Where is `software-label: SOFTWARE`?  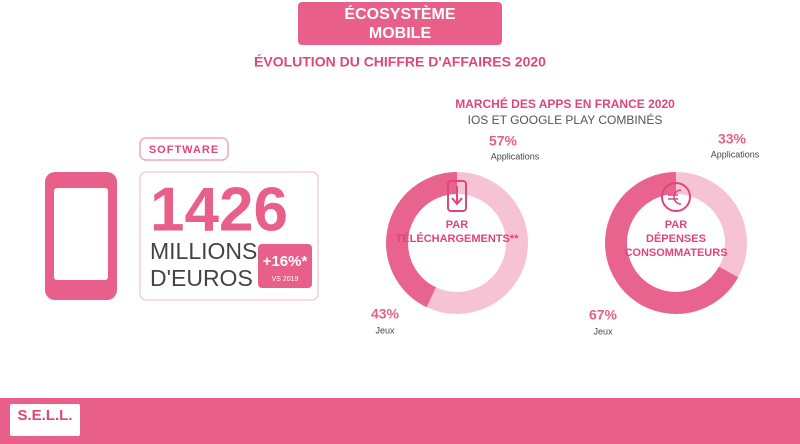
software-label: SOFTWARE is located at coordinates (184, 150).